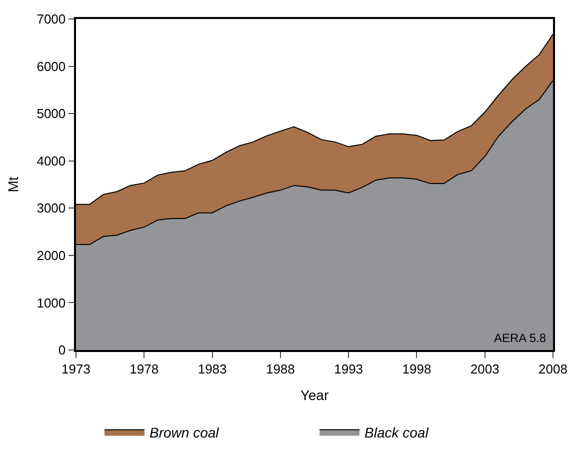 The height and width of the screenshot is (475, 579). What do you see at coordinates (51, 19) in the screenshot?
I see `y-tick-label: 7000` at bounding box center [51, 19].